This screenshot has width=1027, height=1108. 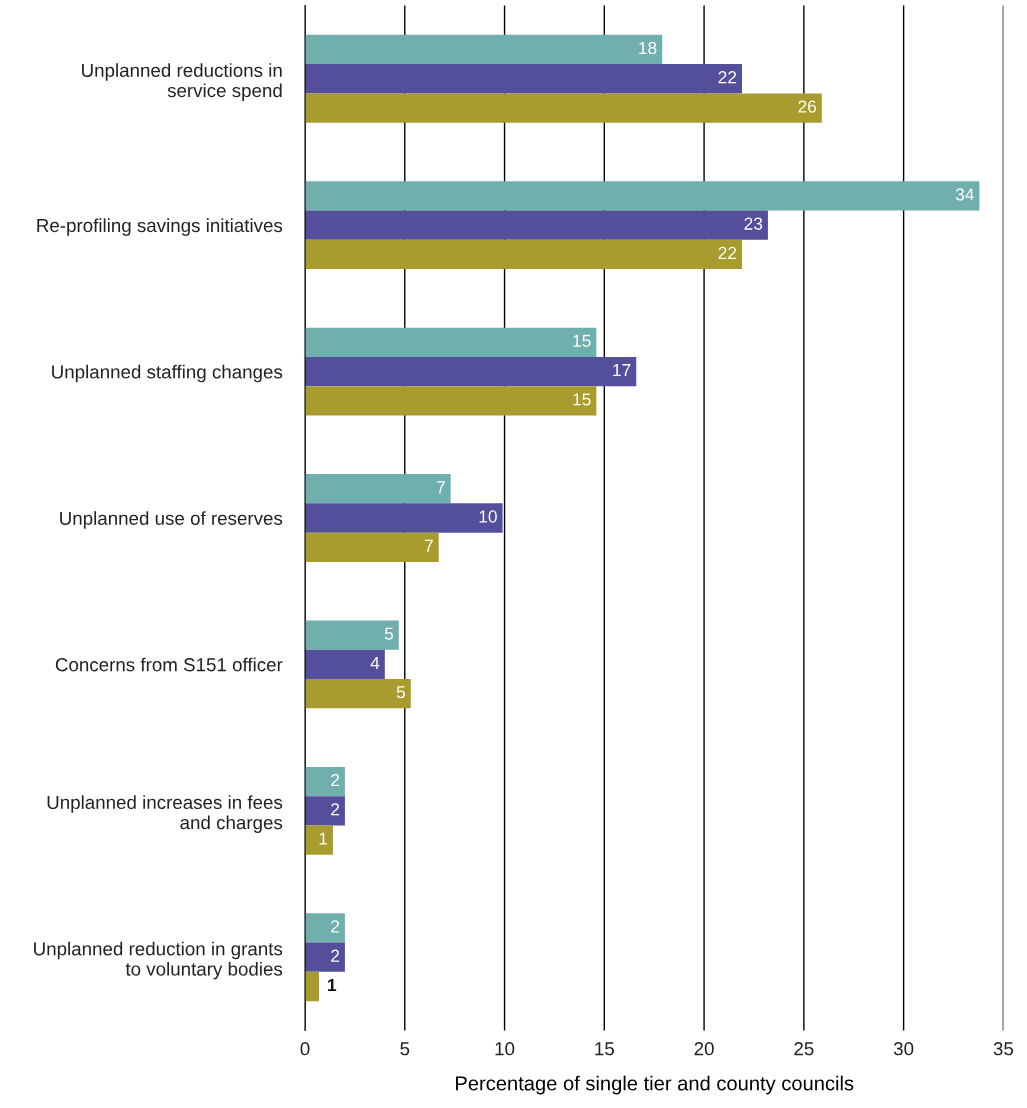 I want to click on x-axis-title: Percentage of single tier and county councils, so click(x=655, y=1085).